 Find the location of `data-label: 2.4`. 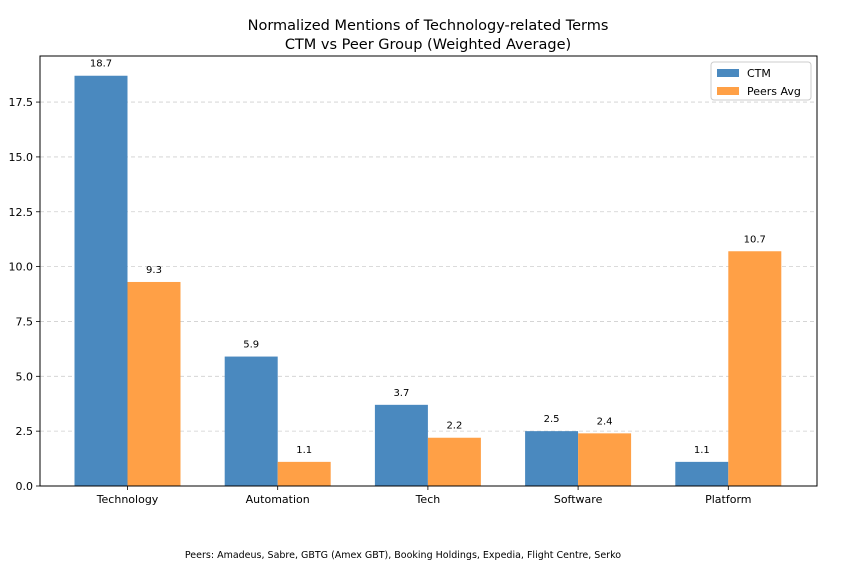

data-label: 2.4 is located at coordinates (605, 421).